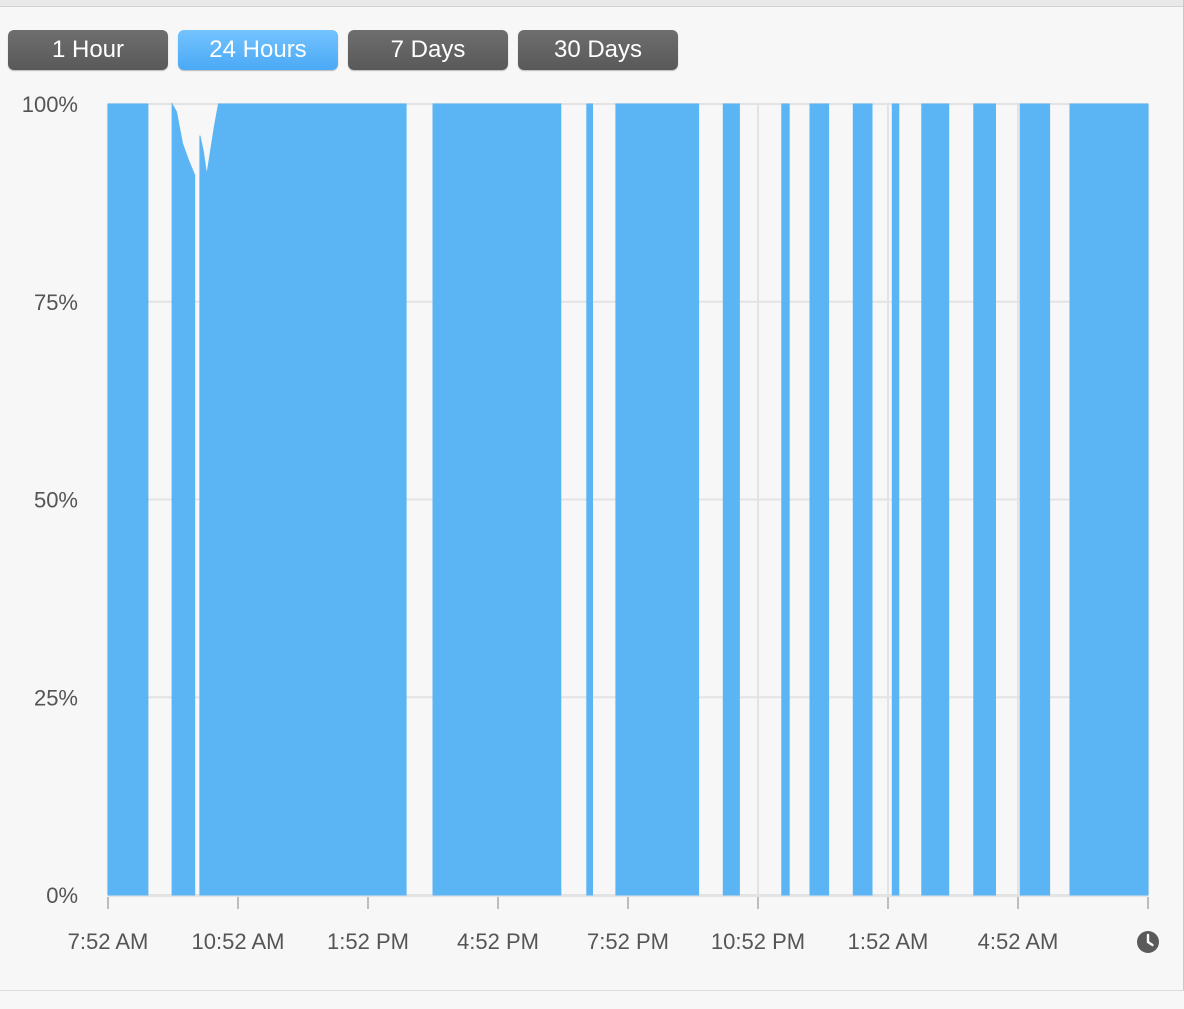 This screenshot has height=1009, width=1184. What do you see at coordinates (428, 50) in the screenshot?
I see `tab-7-days: 7 Days` at bounding box center [428, 50].